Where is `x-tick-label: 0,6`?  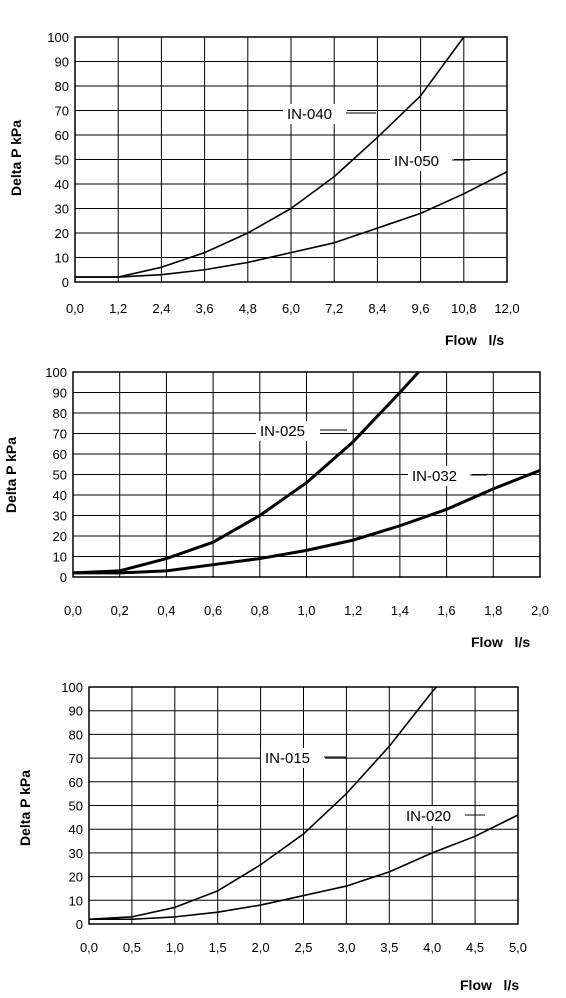 x-tick-label: 0,6 is located at coordinates (213, 610).